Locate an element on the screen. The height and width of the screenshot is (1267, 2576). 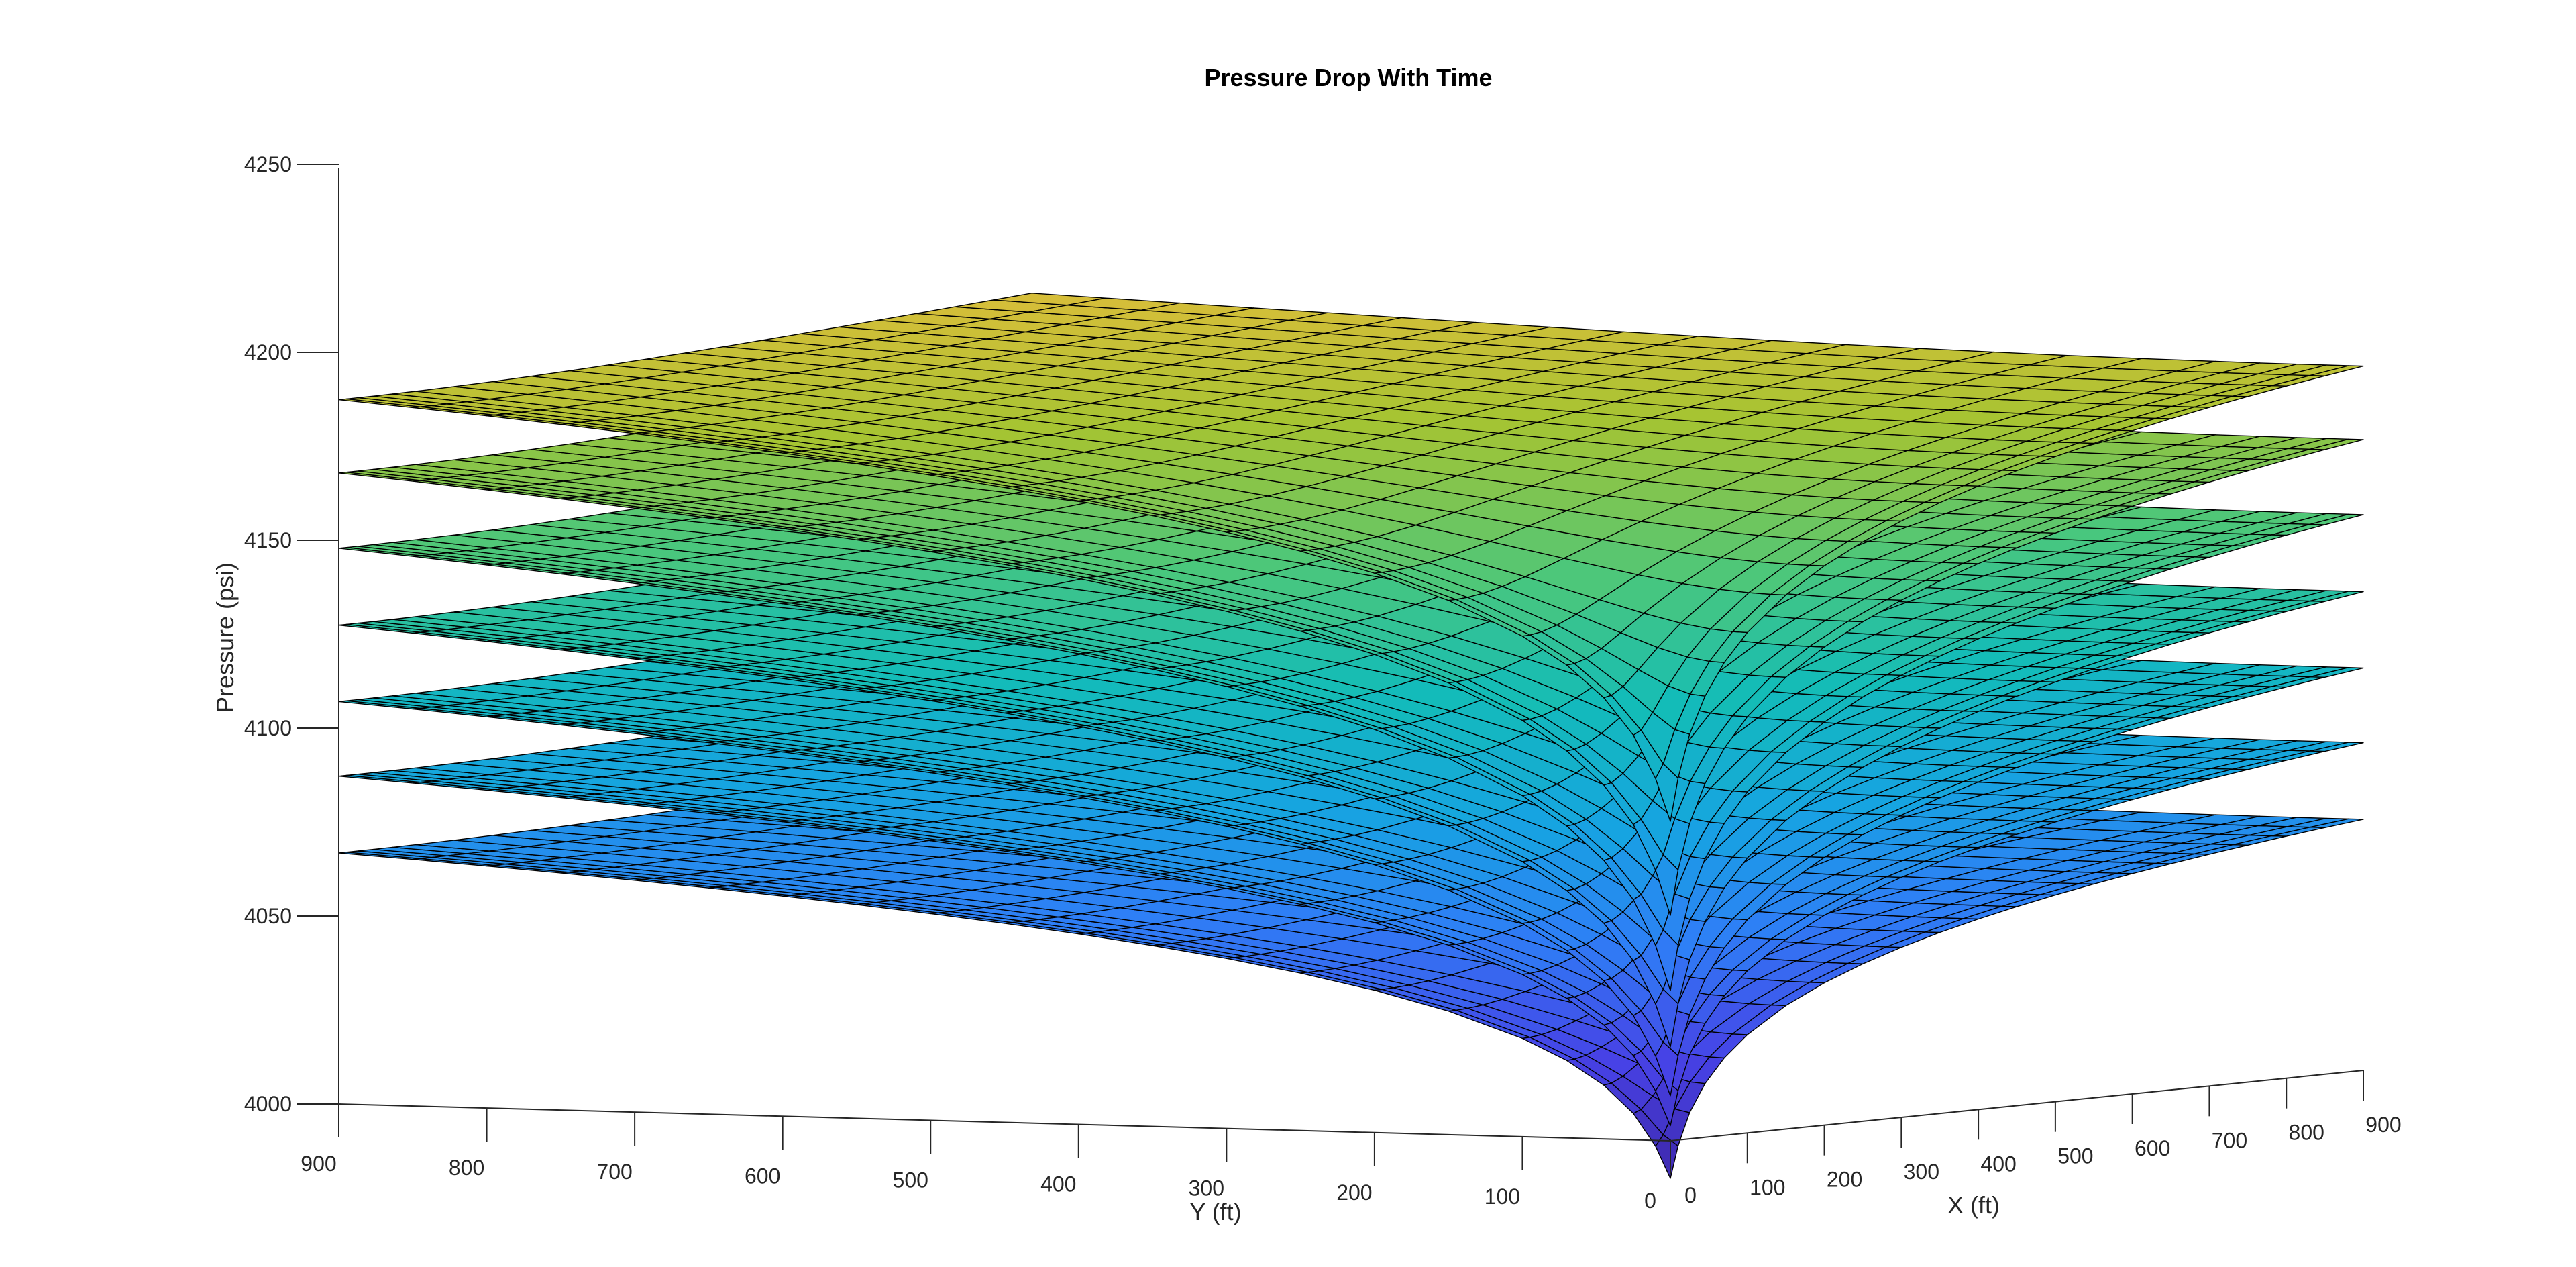
z-tick-label: 4200 is located at coordinates (268, 352).